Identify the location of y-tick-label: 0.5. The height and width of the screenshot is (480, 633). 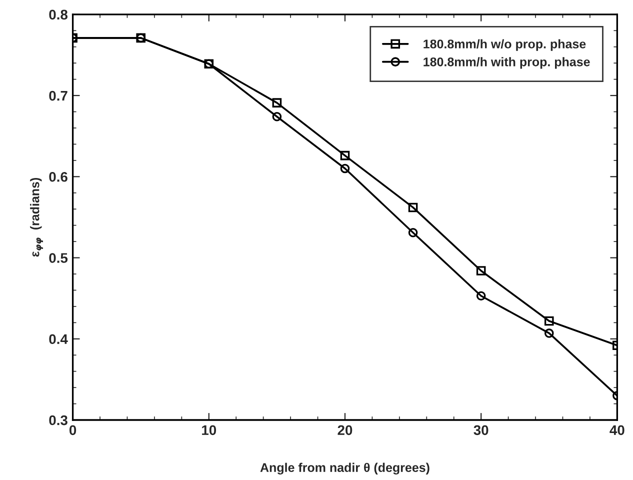
(58, 258).